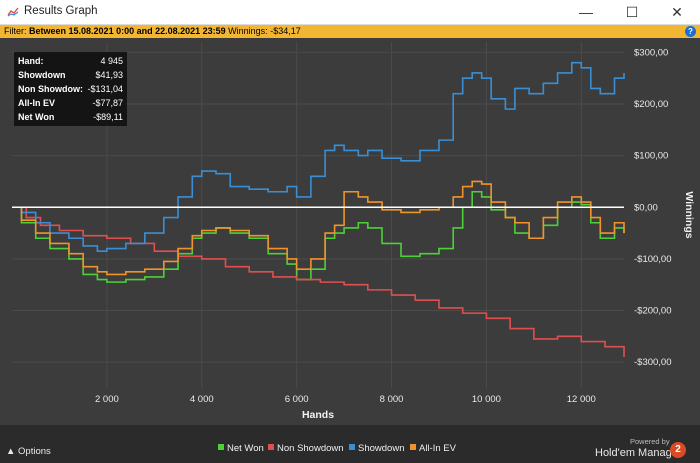  Describe the element at coordinates (392, 399) in the screenshot. I see `x-tick-label: 8 000` at that location.